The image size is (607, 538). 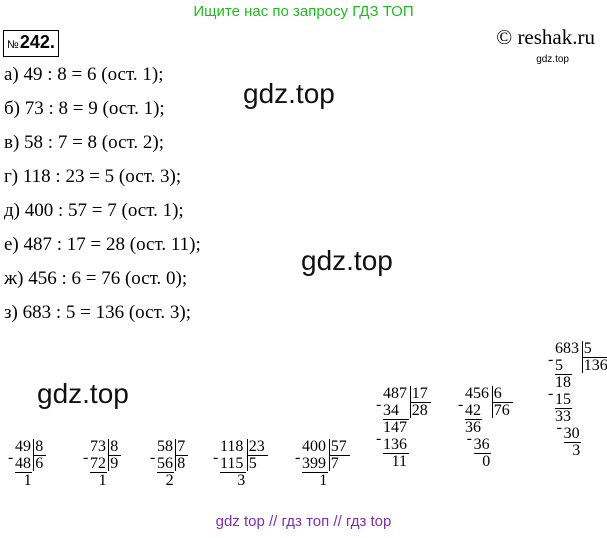 What do you see at coordinates (303, 11) in the screenshot?
I see `search-banner: Ищите нас по запросу ГДЗ ТОП` at bounding box center [303, 11].